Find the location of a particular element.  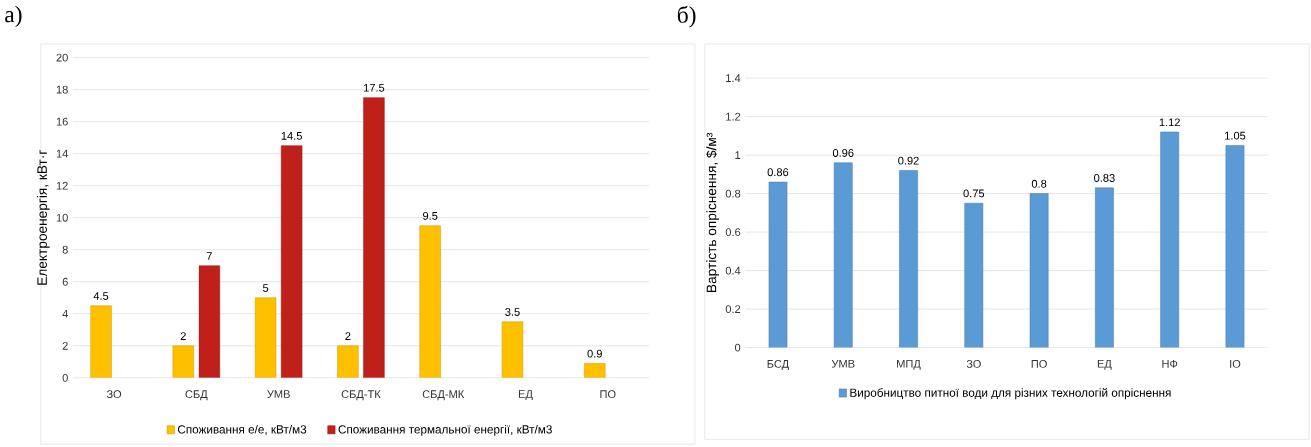

x-tick-label: МПД is located at coordinates (909, 364).